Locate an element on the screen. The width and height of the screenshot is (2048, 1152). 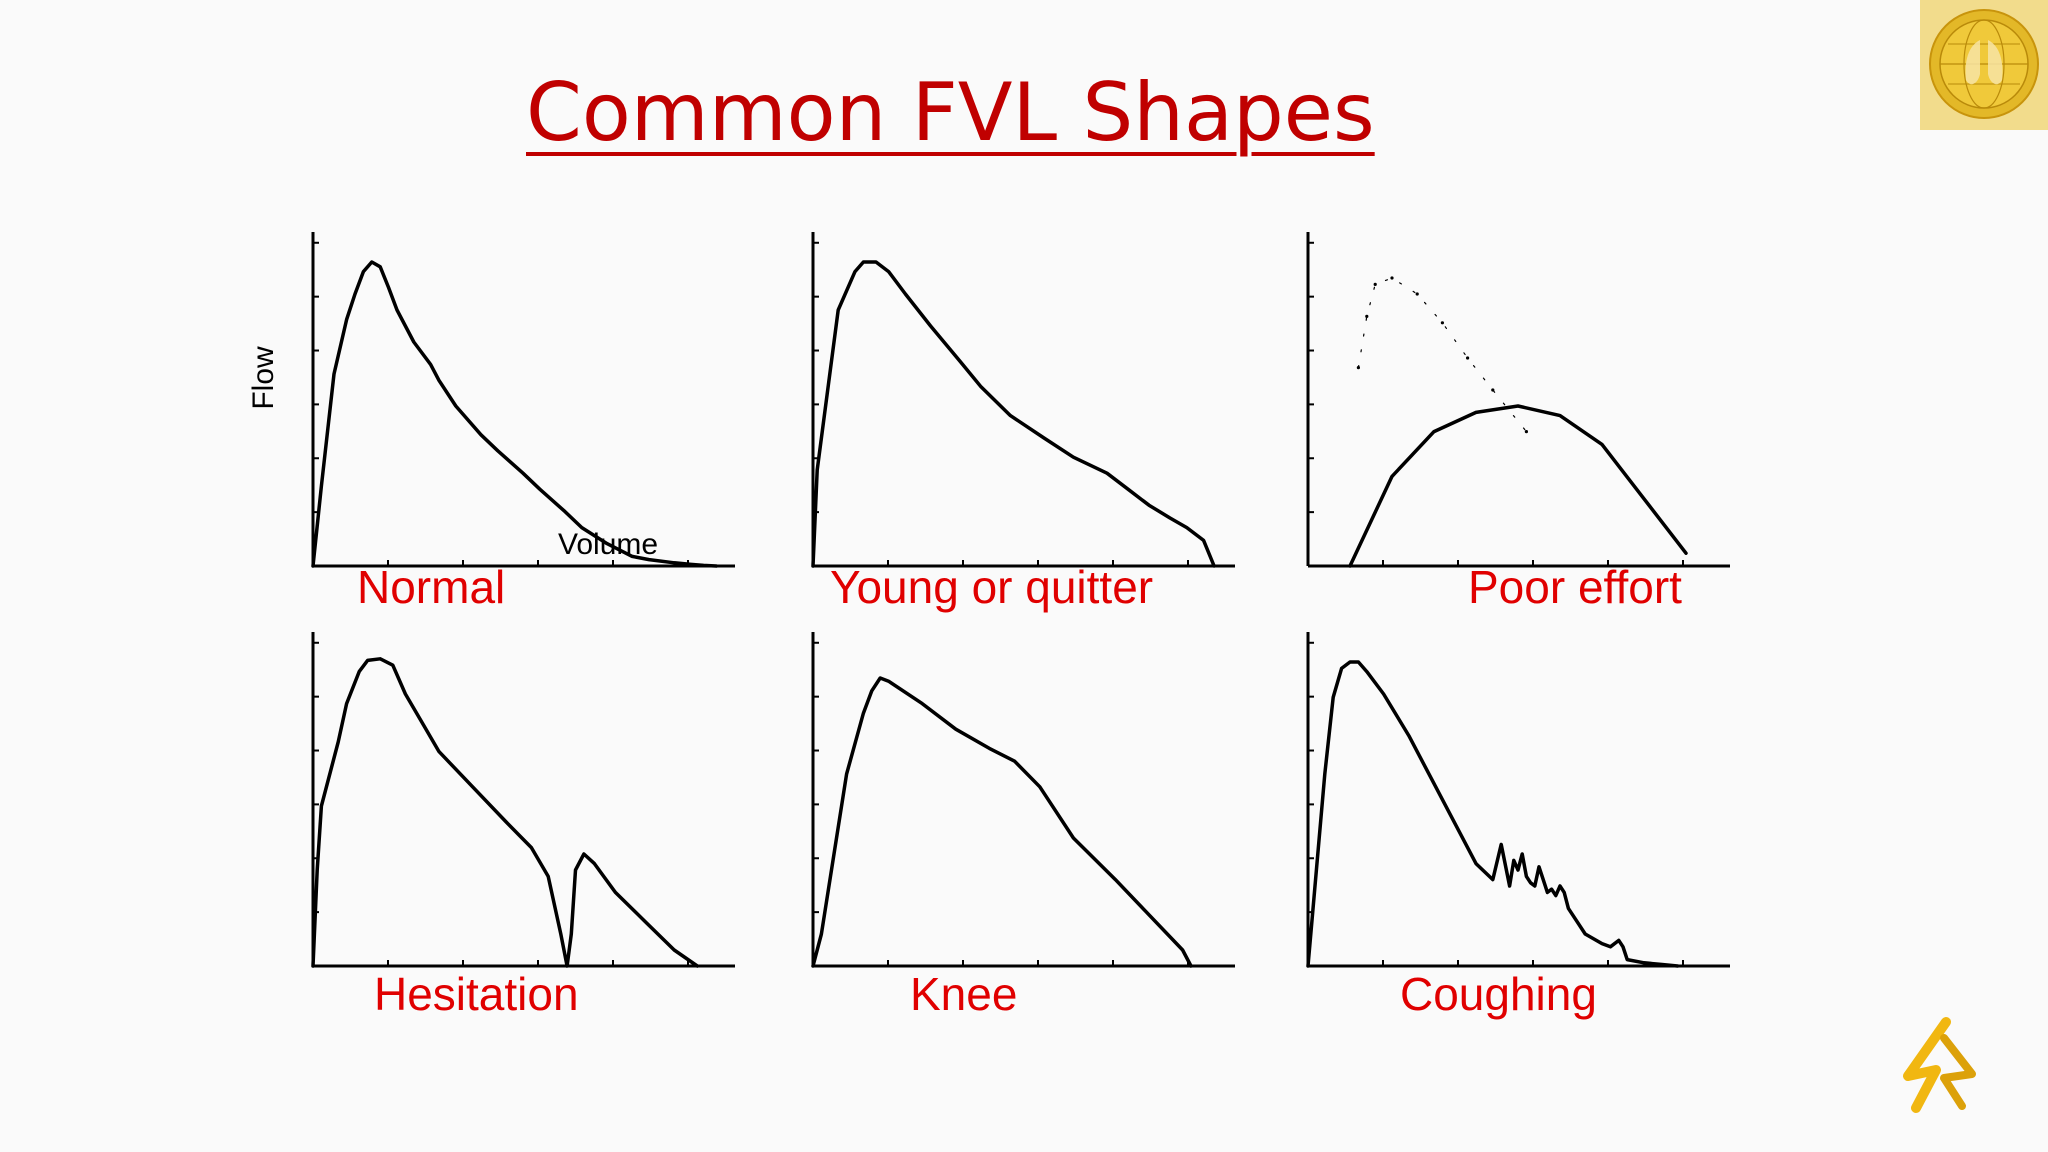
chart-young-or-quitter is located at coordinates (1023, 400).